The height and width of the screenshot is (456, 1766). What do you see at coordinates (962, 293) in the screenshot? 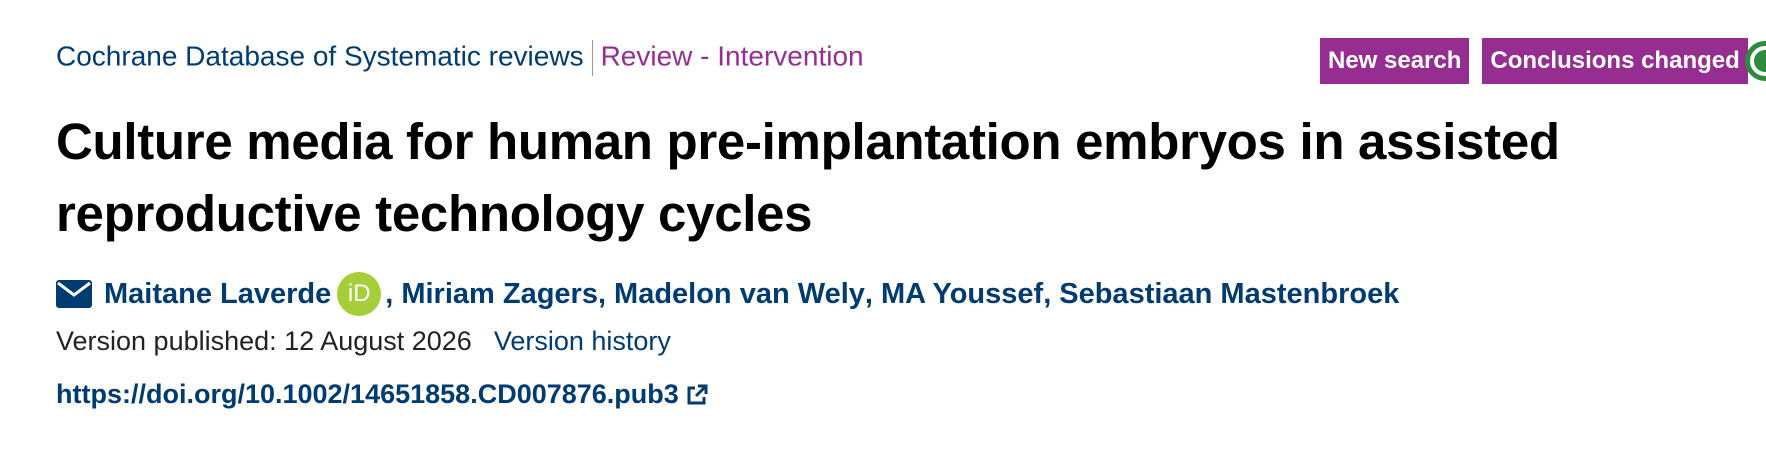
I see `author: MA Youssef` at bounding box center [962, 293].